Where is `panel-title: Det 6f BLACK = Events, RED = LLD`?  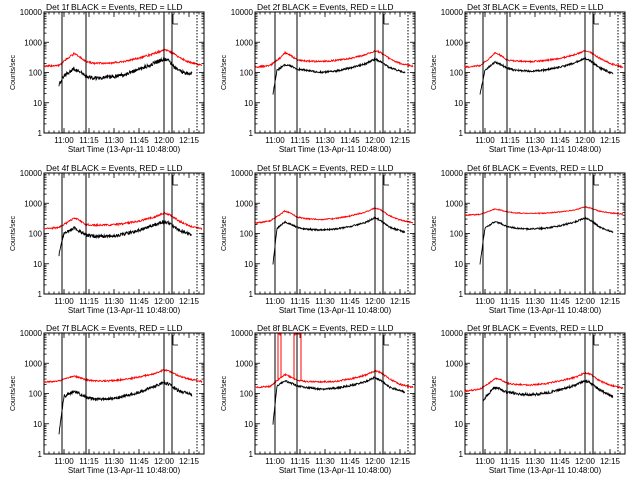 panel-title: Det 6f BLACK = Events, RED = LLD is located at coordinates (535, 168).